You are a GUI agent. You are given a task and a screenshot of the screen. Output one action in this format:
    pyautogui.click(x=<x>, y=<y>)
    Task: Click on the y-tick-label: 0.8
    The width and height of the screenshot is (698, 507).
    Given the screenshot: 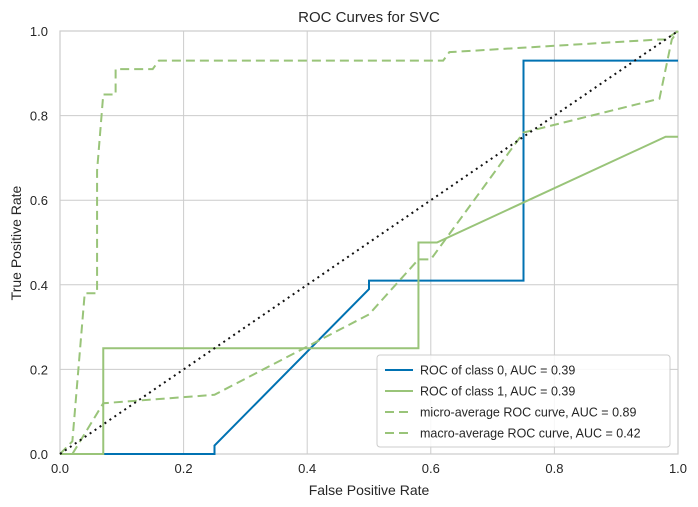 What is the action you would take?
    pyautogui.click(x=39, y=116)
    